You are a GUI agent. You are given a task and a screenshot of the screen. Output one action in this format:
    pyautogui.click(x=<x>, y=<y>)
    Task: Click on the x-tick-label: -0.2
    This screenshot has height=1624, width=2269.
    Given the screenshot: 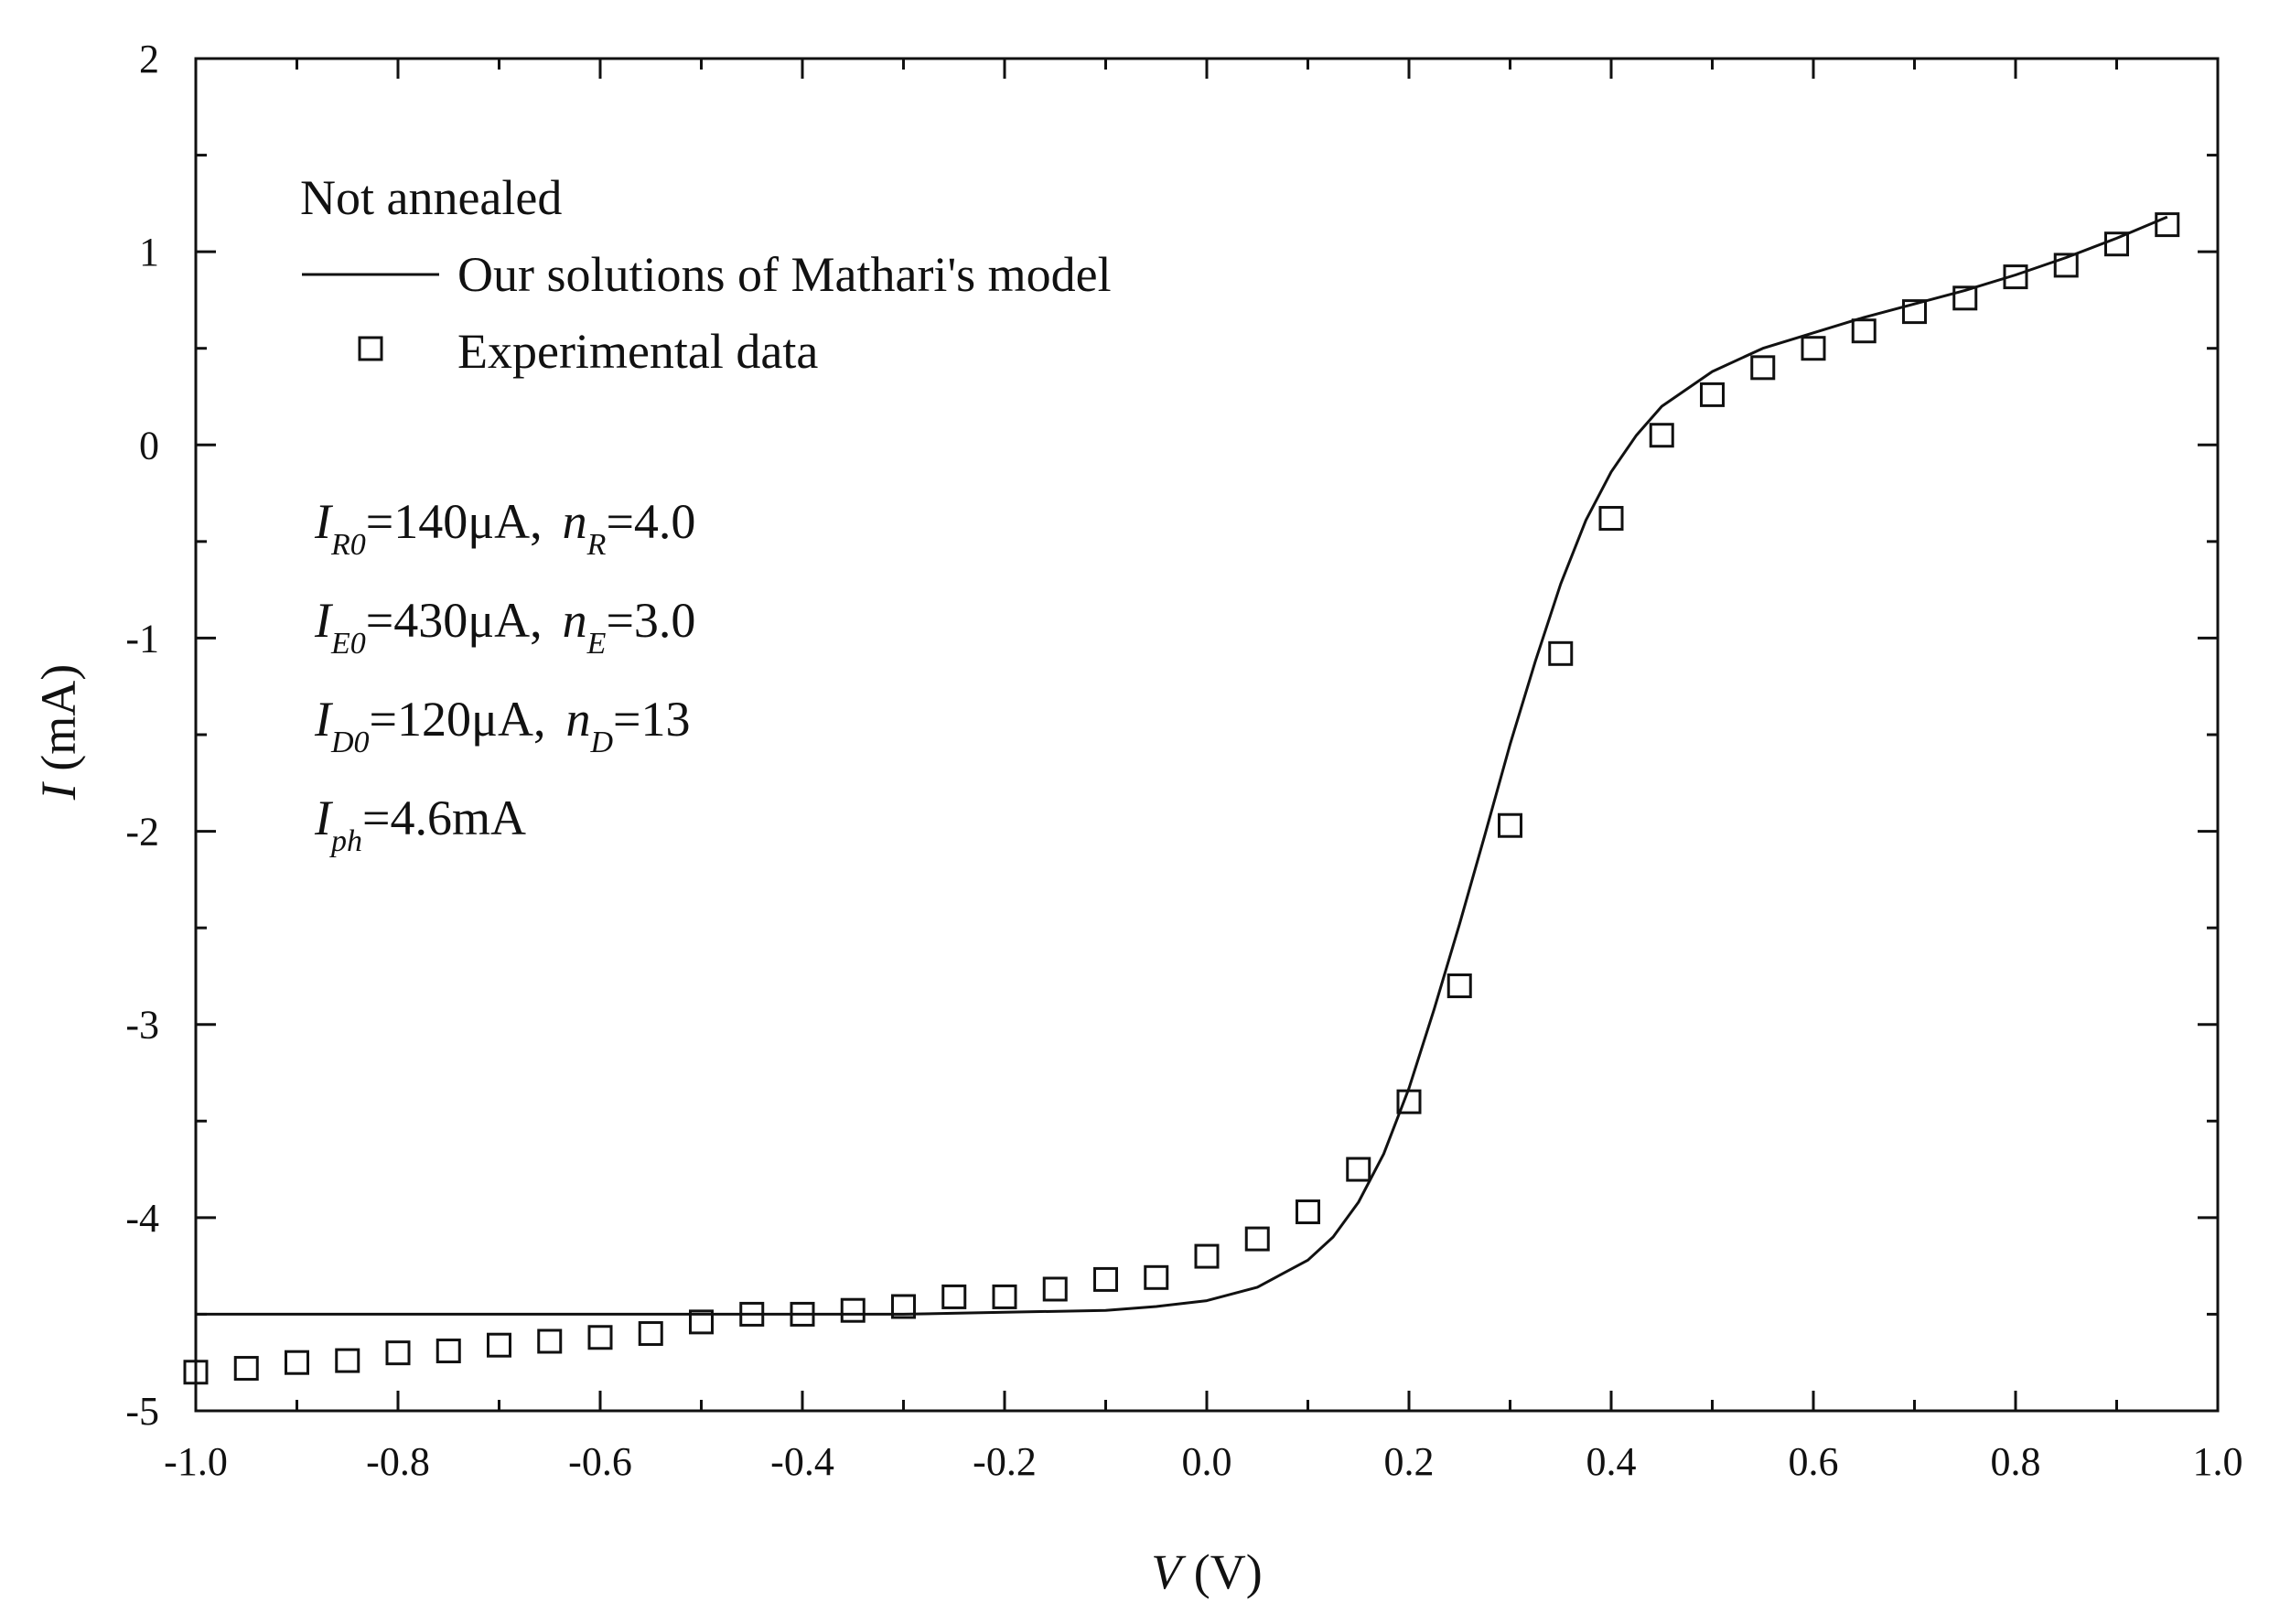 What is the action you would take?
    pyautogui.click(x=1005, y=1461)
    